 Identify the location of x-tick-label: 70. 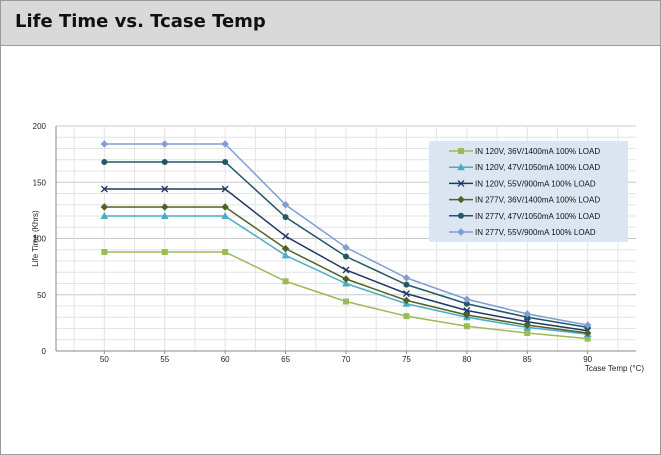
(346, 359).